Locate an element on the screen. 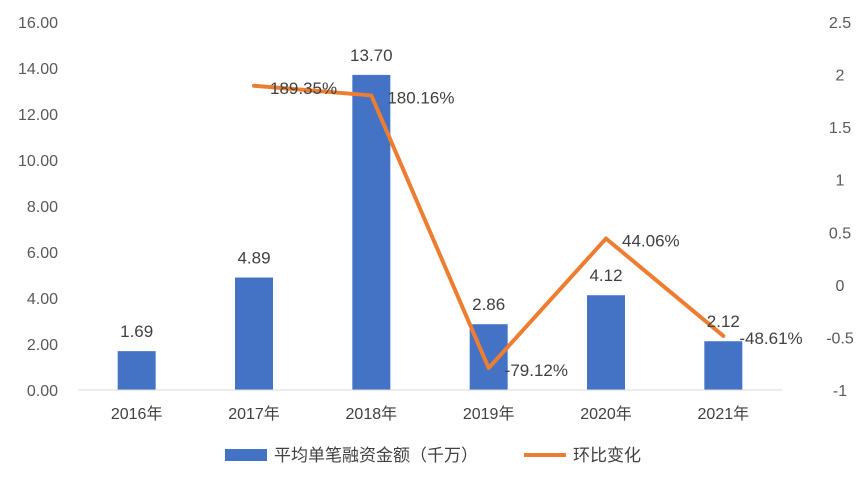 The width and height of the screenshot is (864, 483). bar-data-label: 4.12 is located at coordinates (605, 275).